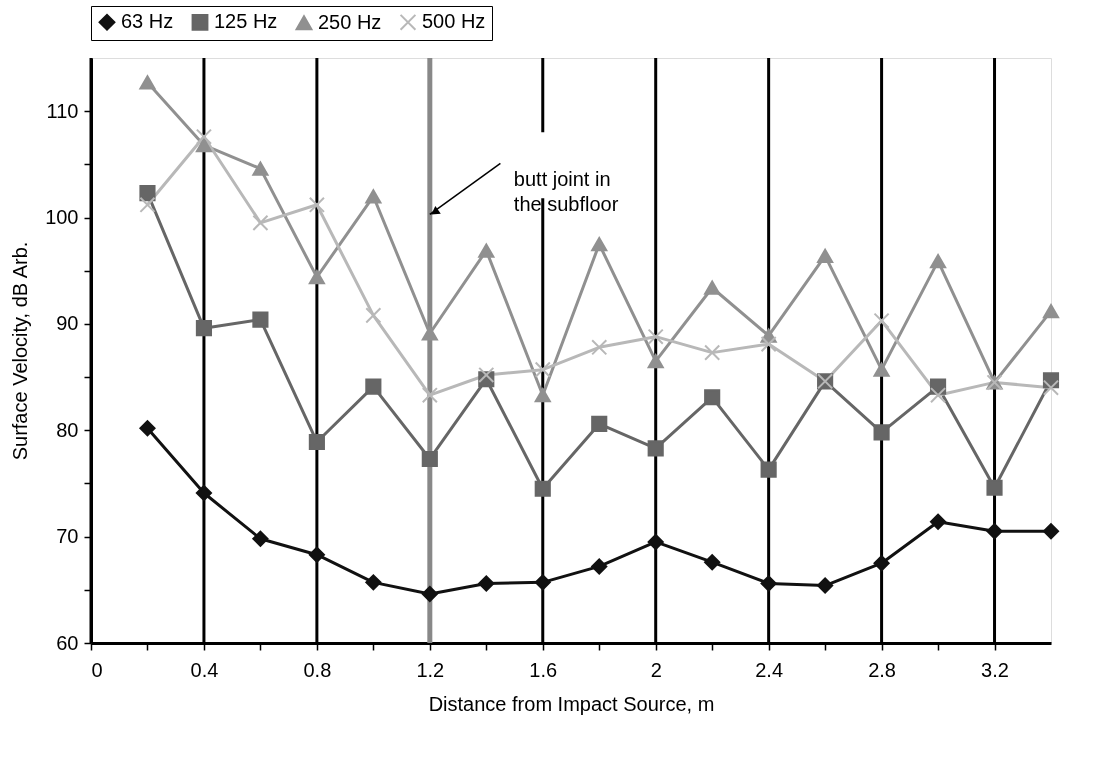 The width and height of the screenshot is (1100, 774). Describe the element at coordinates (67, 323) in the screenshot. I see `y-tick-label: 90` at that location.